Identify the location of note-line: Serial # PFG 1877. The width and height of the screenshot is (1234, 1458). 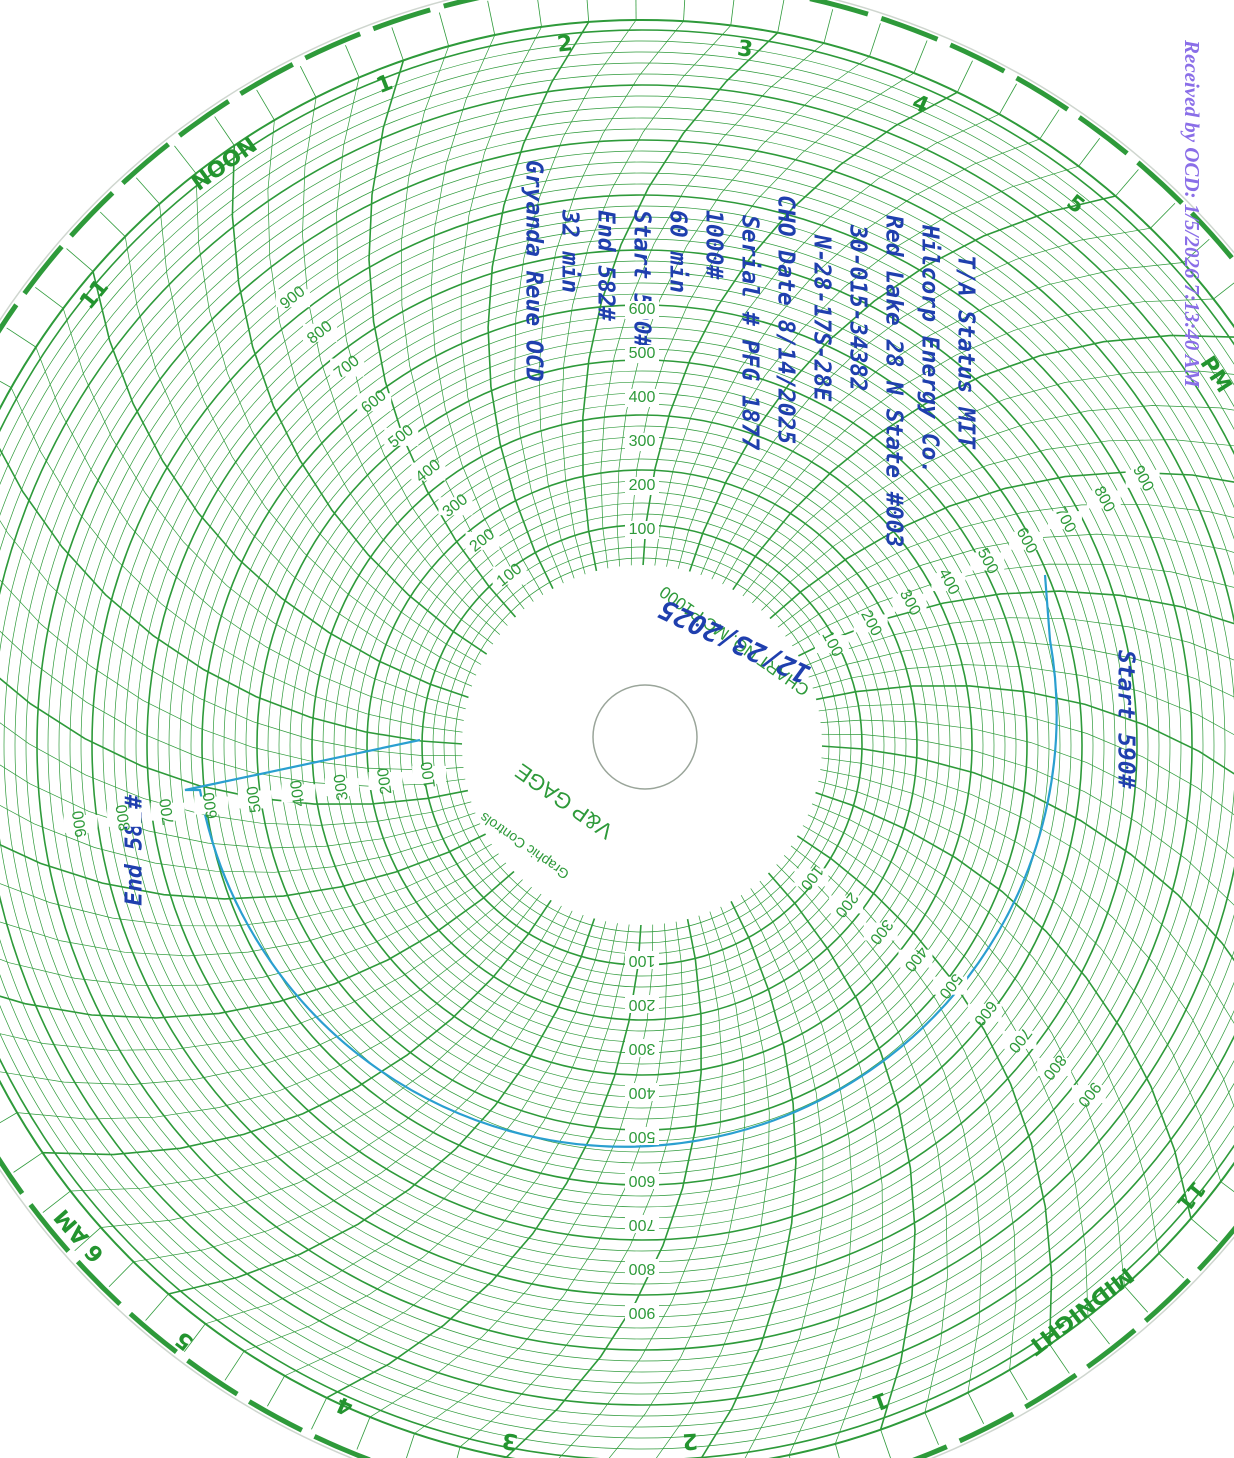
(750, 333).